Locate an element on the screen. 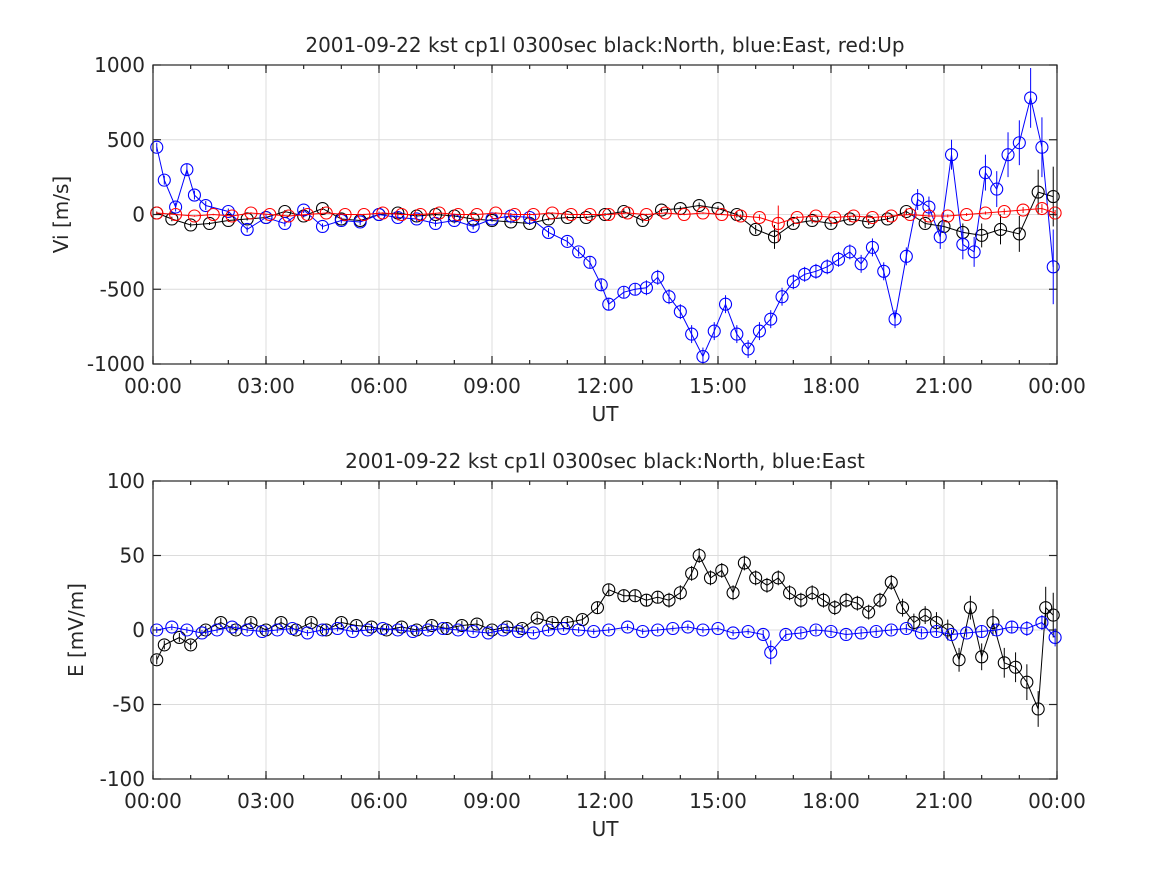 The height and width of the screenshot is (875, 1167). e-xtick-label: 09:00 is located at coordinates (492, 801).